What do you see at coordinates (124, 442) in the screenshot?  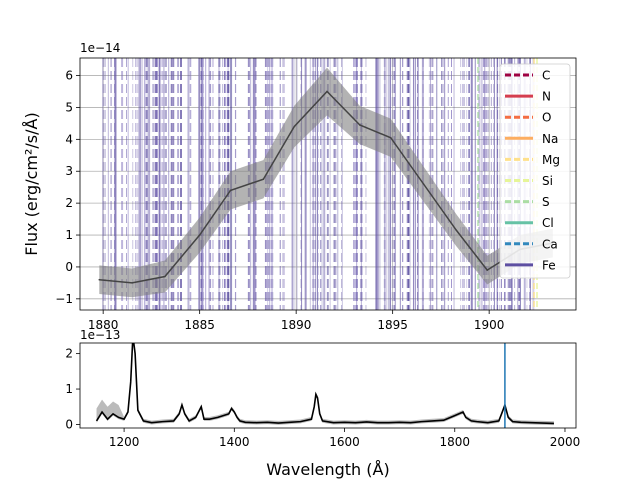 I see `x-tick-label: 1200` at bounding box center [124, 442].